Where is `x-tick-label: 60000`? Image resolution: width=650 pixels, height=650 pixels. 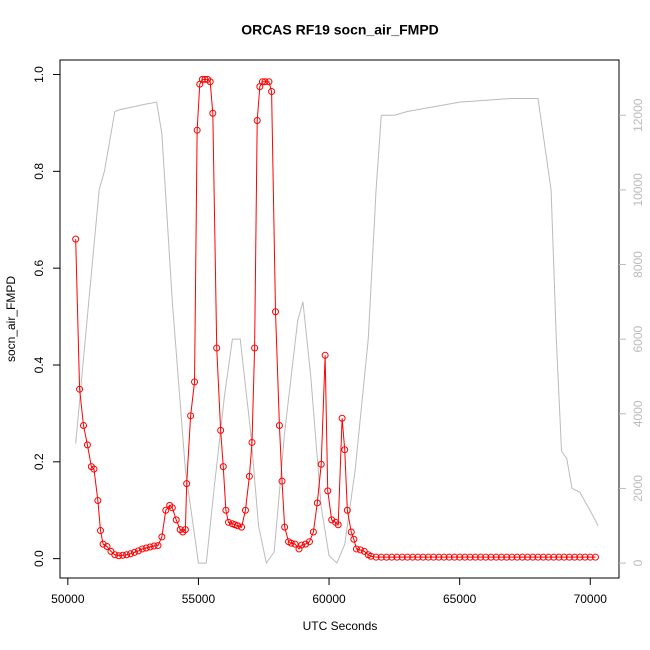
x-tick-label: 60000 is located at coordinates (329, 599).